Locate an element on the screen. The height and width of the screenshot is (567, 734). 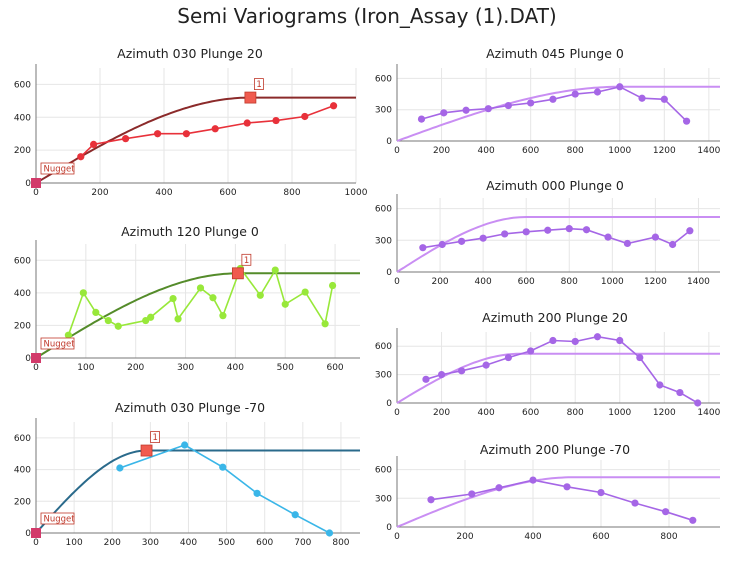
panel-title: Azimuth 200 Plunge 20 is located at coordinates (555, 317).